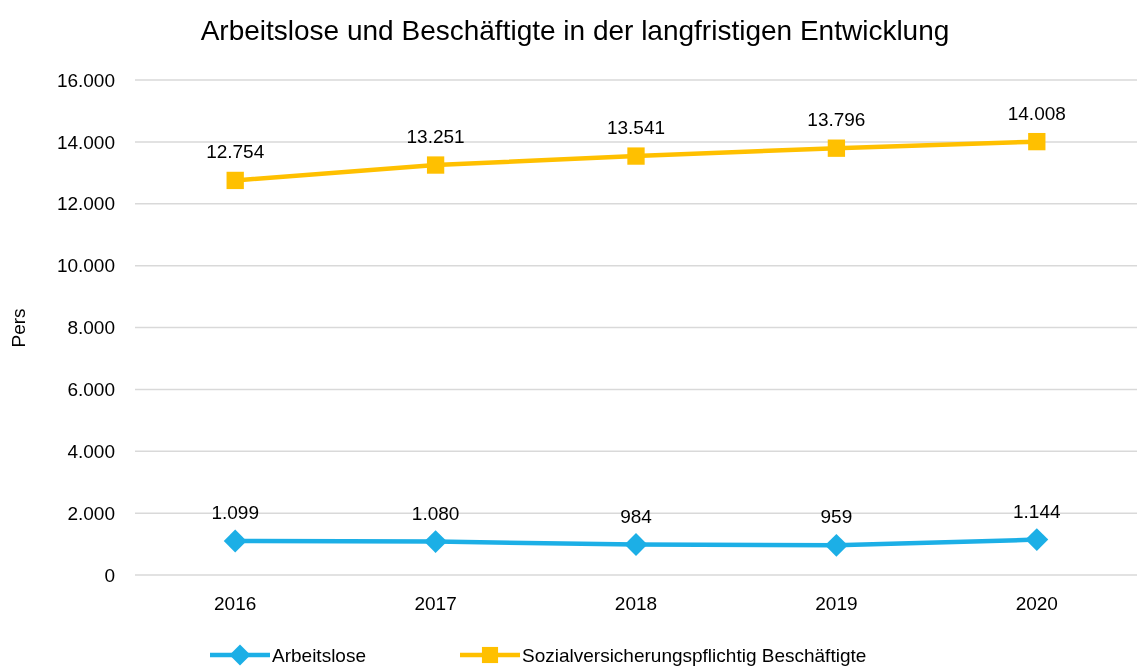 This screenshot has width=1137, height=666. I want to click on data-label: 1.099, so click(235, 512).